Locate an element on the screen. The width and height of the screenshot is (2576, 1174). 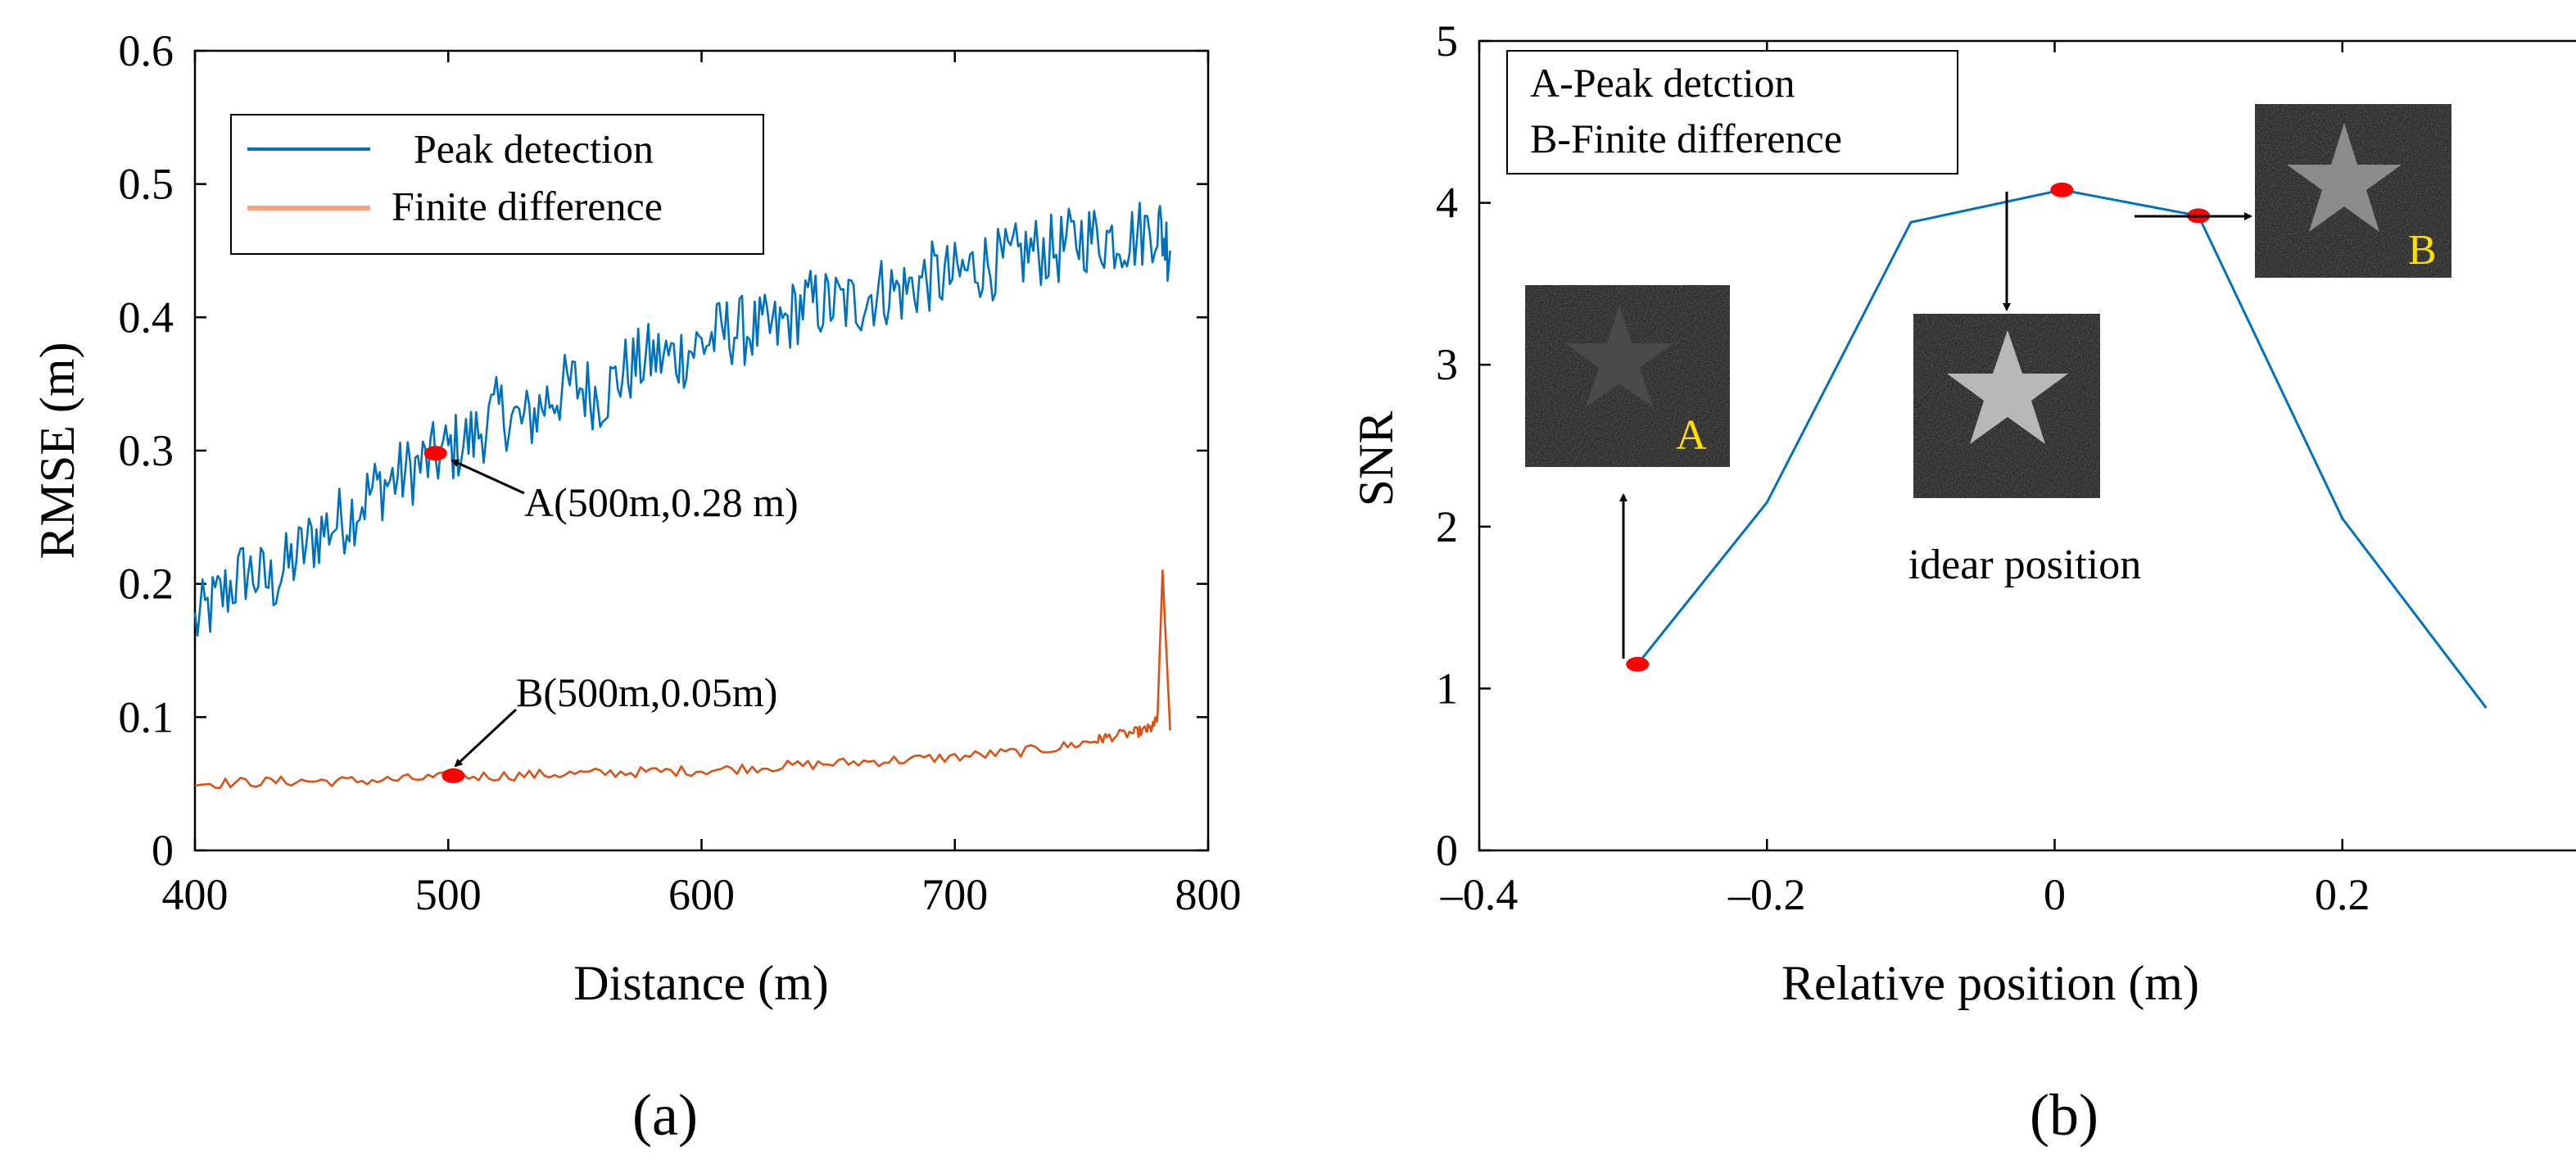
x-tick-label: –0.4 is located at coordinates (1479, 894).